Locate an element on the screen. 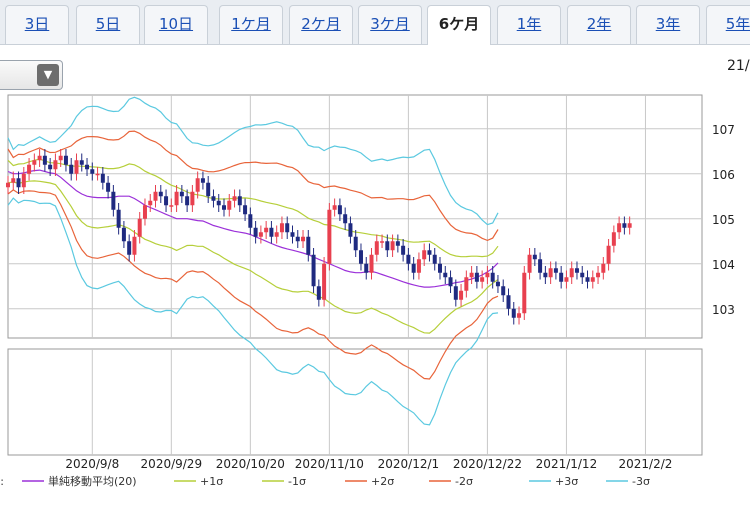 This screenshot has width=750, height=506. tab-period-7: 1年 is located at coordinates (529, 24).